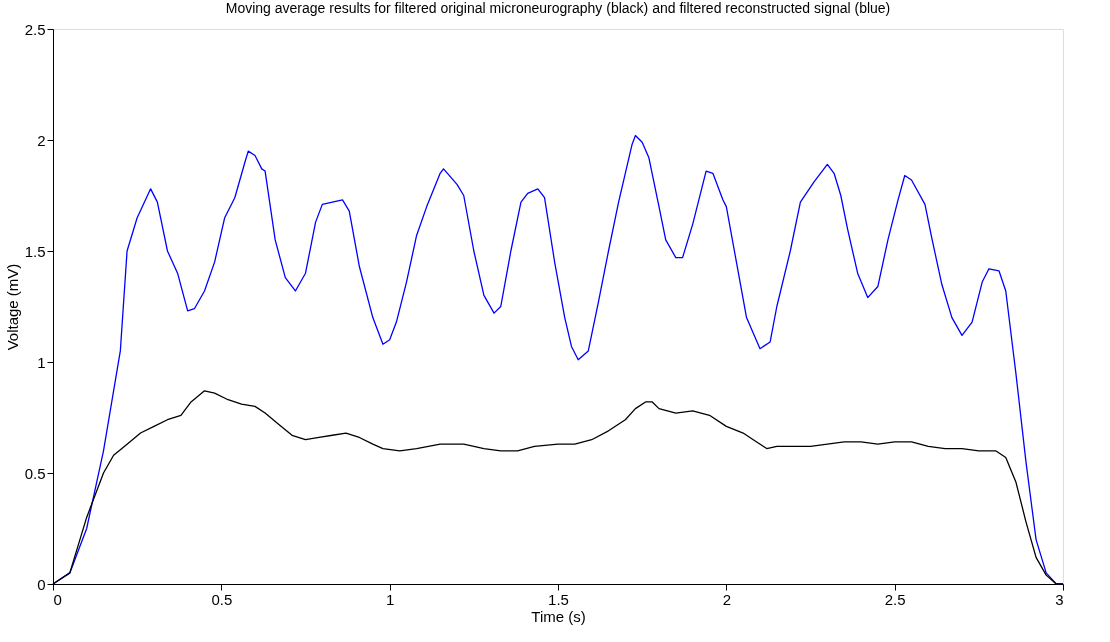  What do you see at coordinates (12, 307) in the screenshot?
I see `y-axis-title: Voltage (mV)` at bounding box center [12, 307].